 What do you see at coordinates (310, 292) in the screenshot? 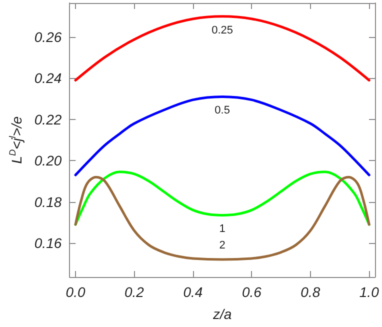
I see `x-tick-label: 0.8` at bounding box center [310, 292].